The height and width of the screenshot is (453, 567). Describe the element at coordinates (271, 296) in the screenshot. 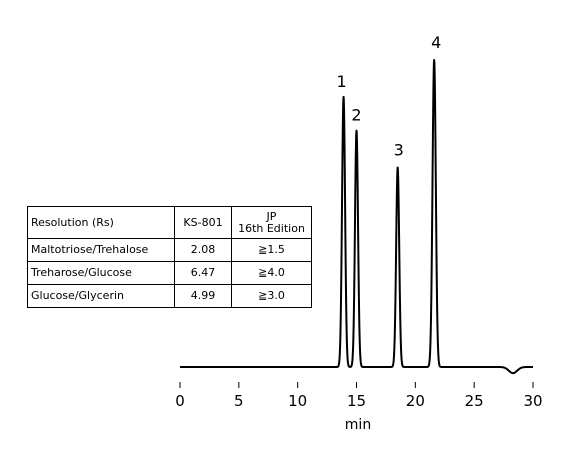

I see `row-jp-value: ≧3.0` at that location.